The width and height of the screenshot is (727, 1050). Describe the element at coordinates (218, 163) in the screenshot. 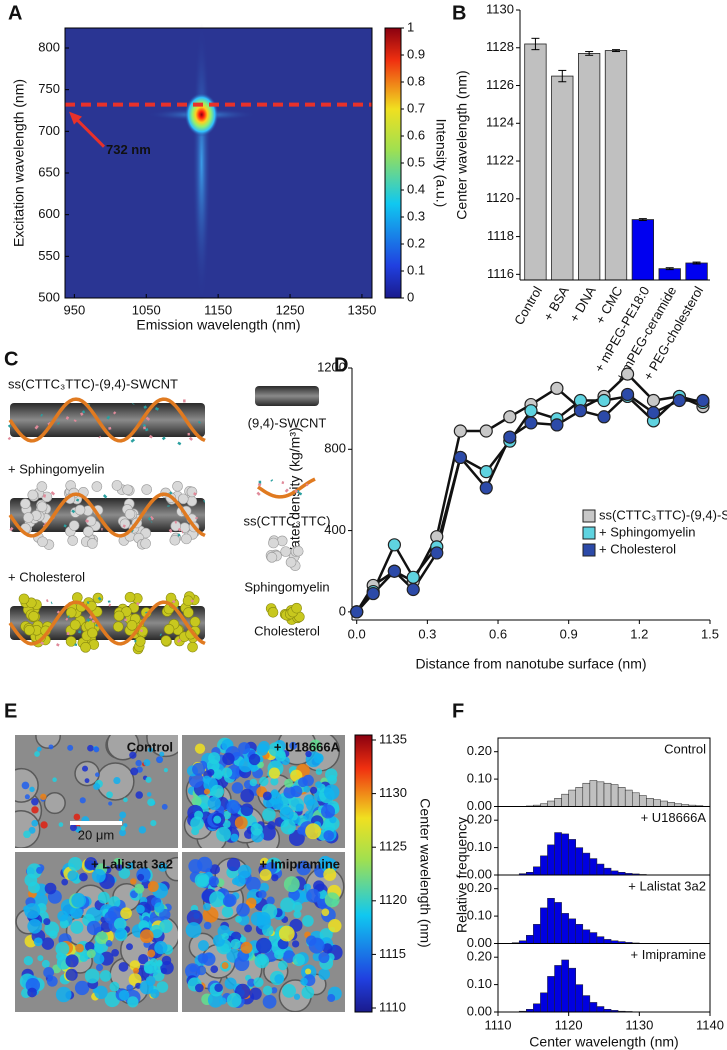

I see `heatmap-background` at that location.